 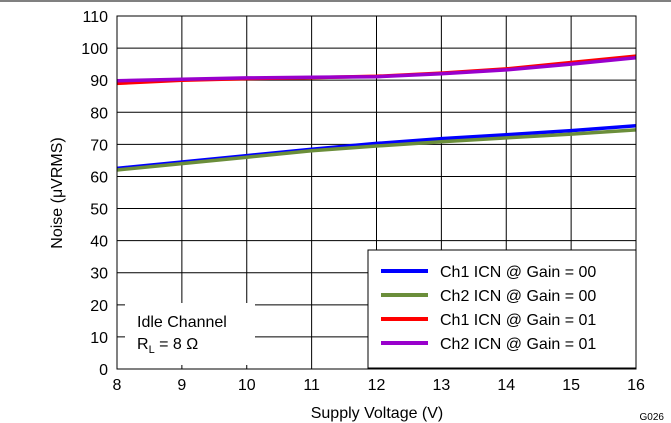 I want to click on y-tick-label: 20, so click(x=99, y=306).